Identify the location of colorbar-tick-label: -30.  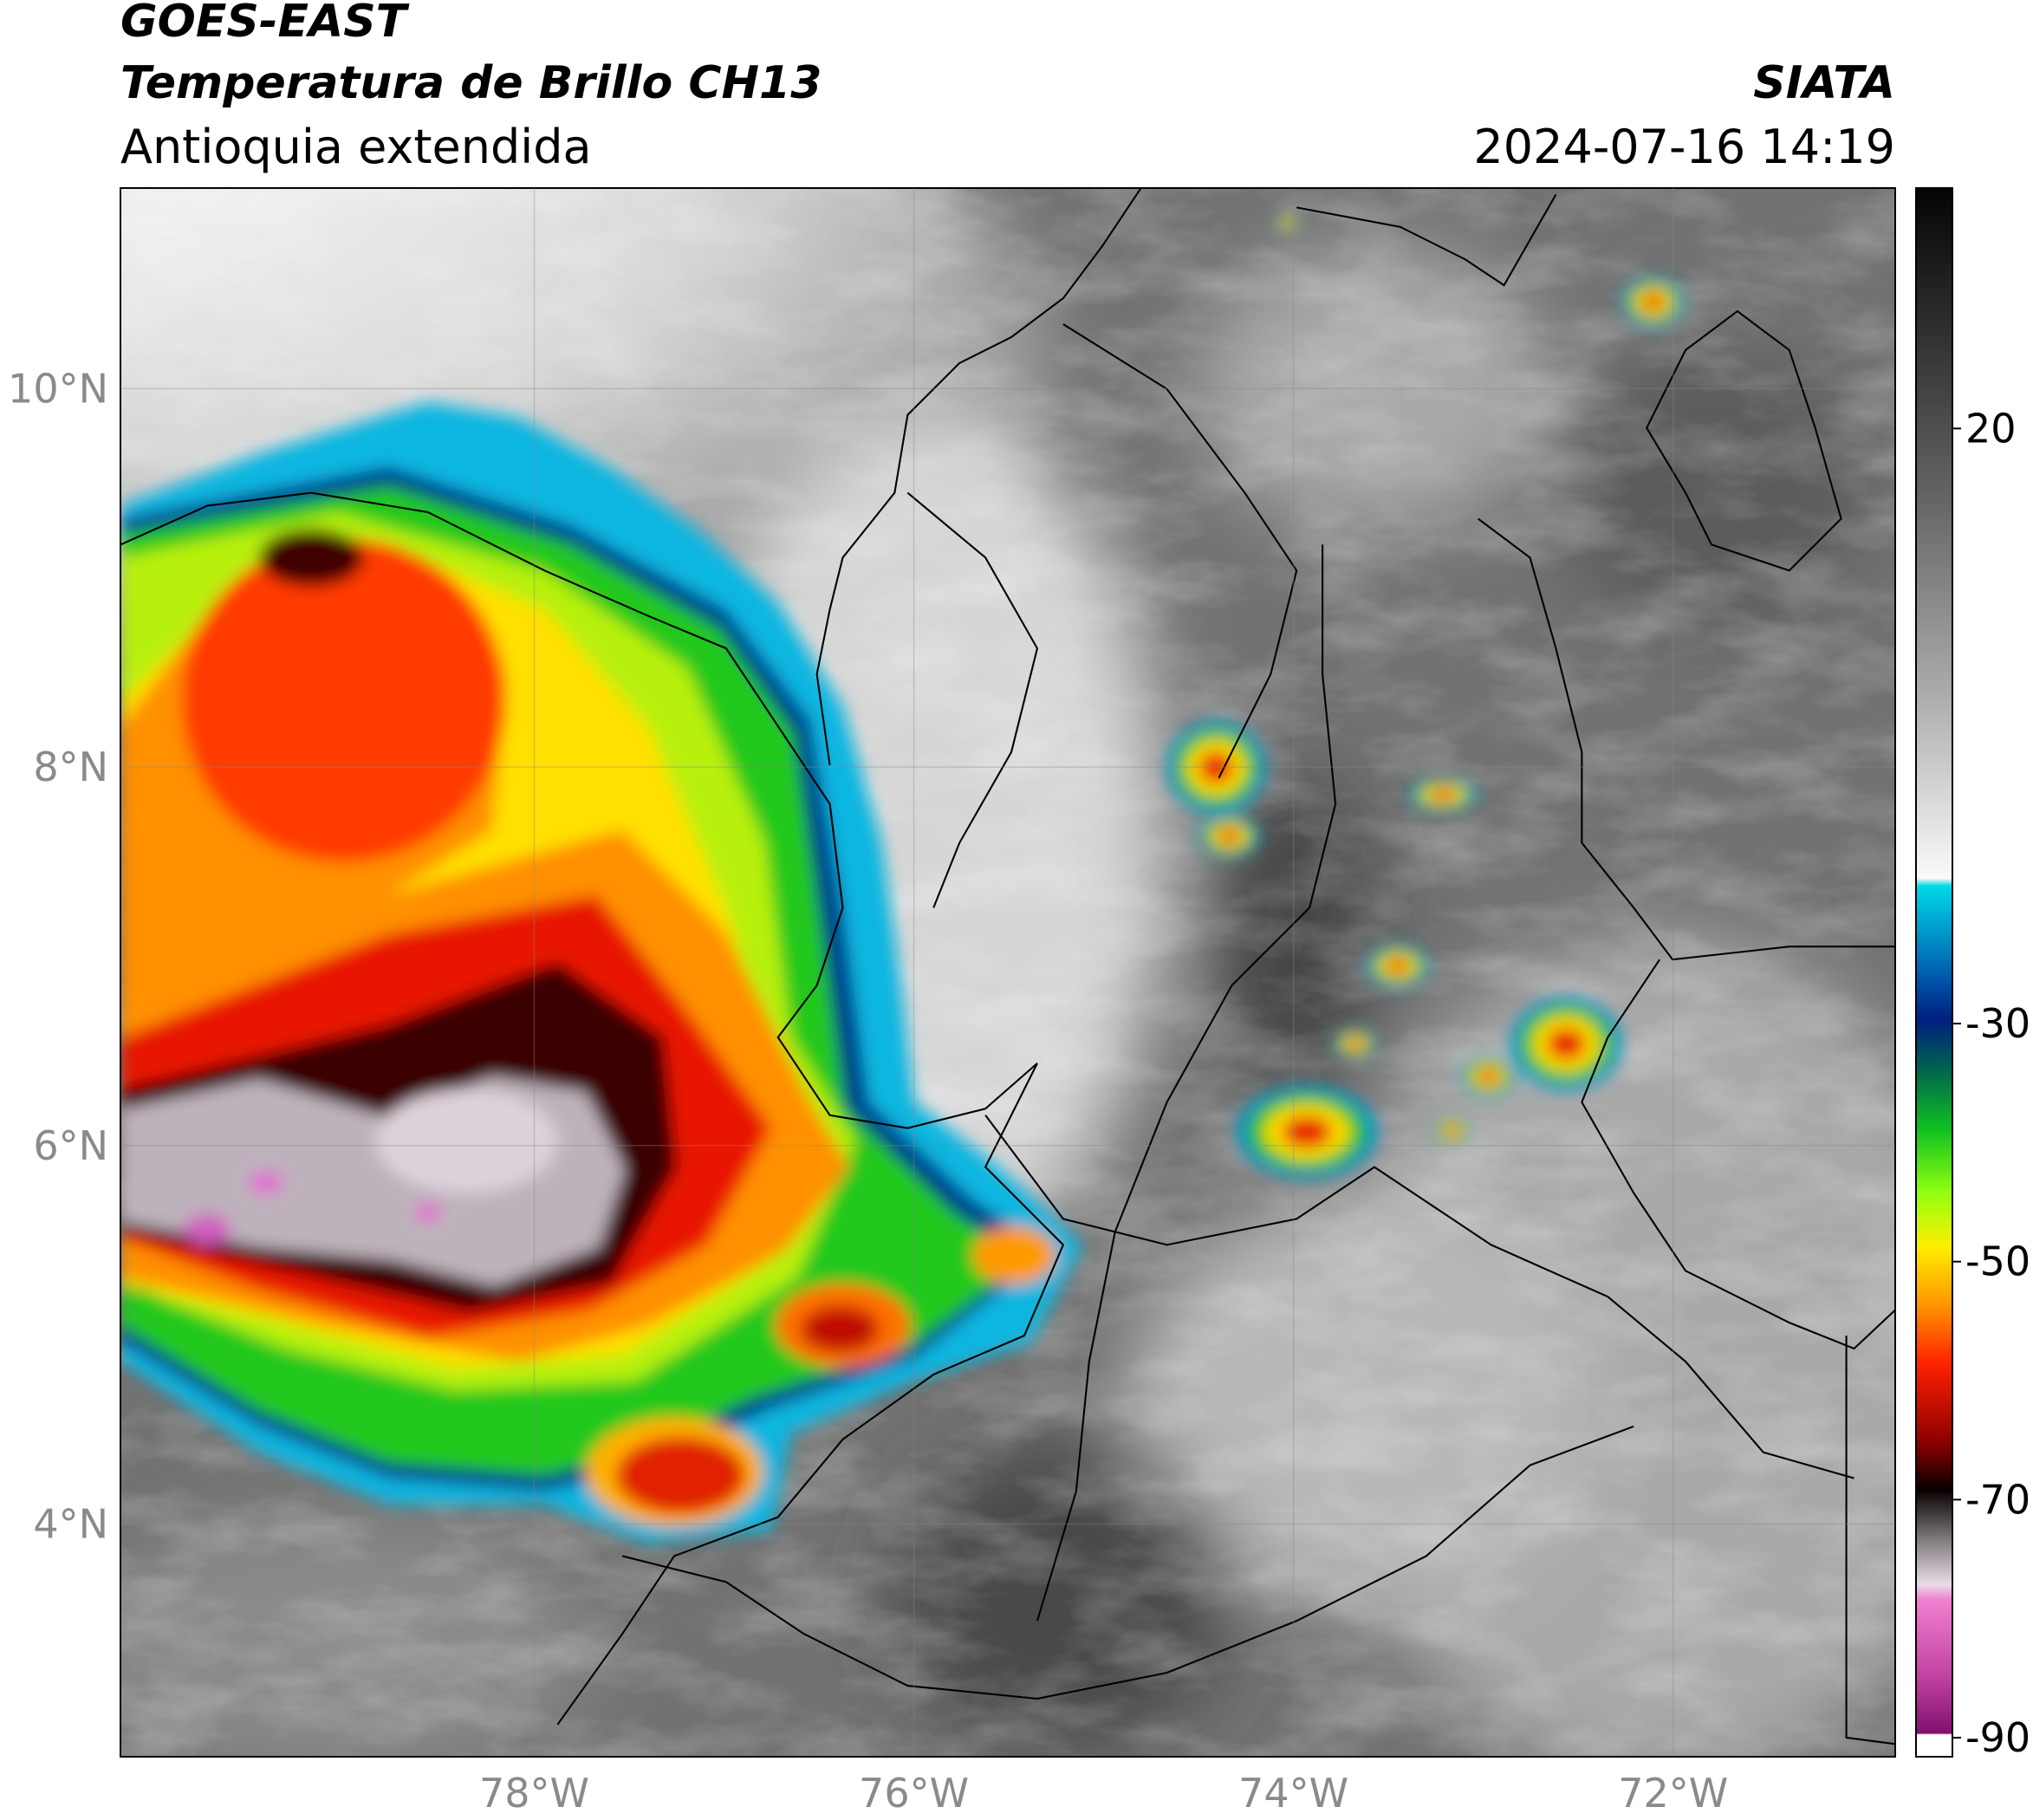
(1997, 1023).